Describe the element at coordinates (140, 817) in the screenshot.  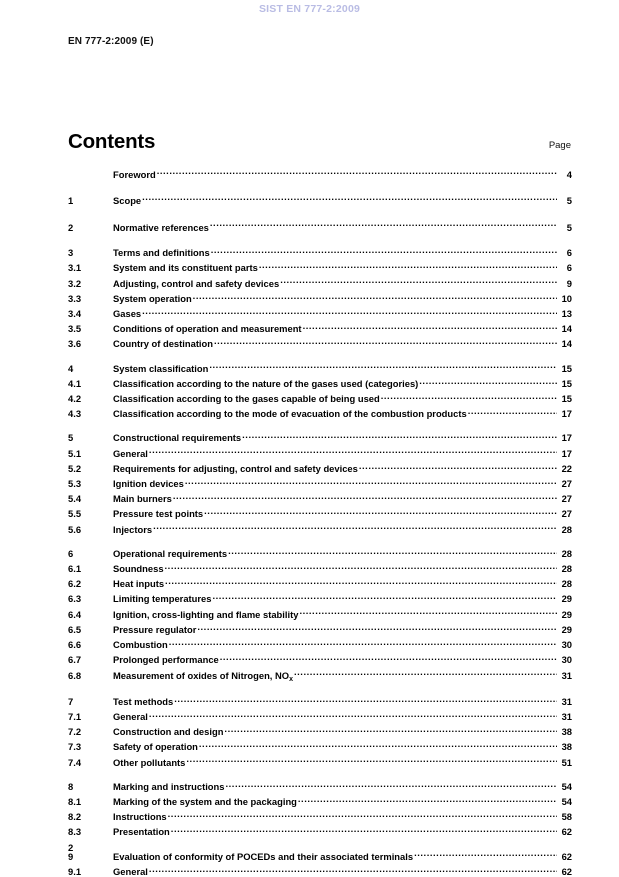
I see `toc-entry-title: Instructions` at that location.